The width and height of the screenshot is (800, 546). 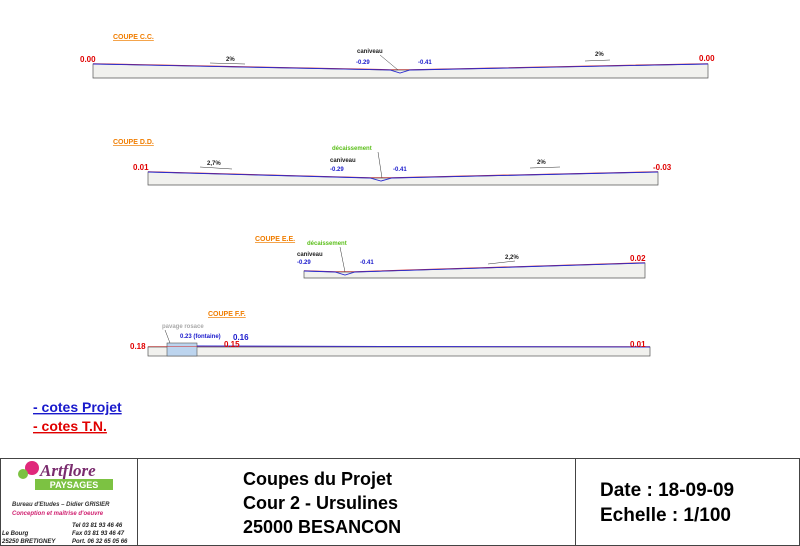 What do you see at coordinates (138, 346) in the screenshot?
I see `level: 0.18` at bounding box center [138, 346].